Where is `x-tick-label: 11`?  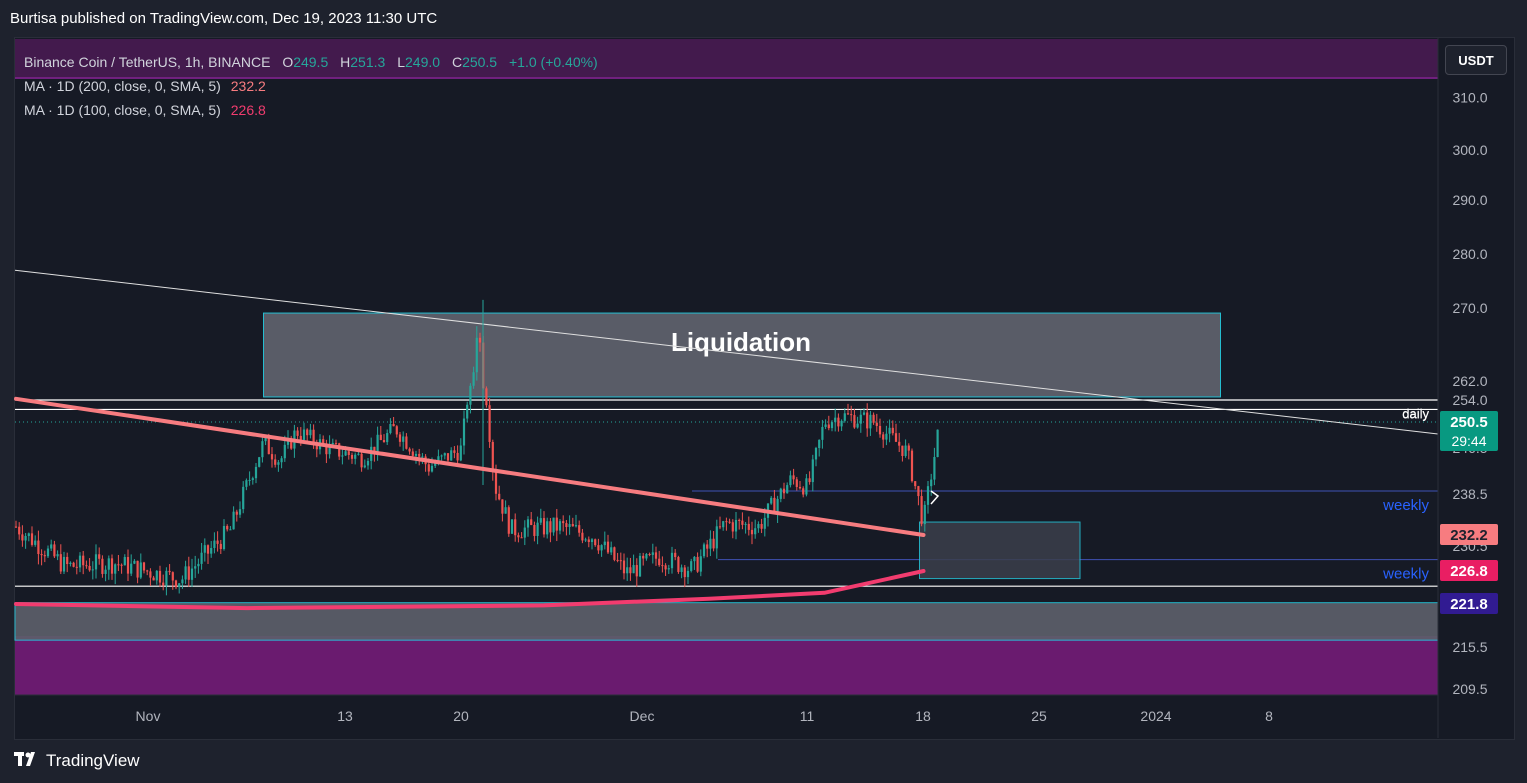 x-tick-label: 11 is located at coordinates (807, 716).